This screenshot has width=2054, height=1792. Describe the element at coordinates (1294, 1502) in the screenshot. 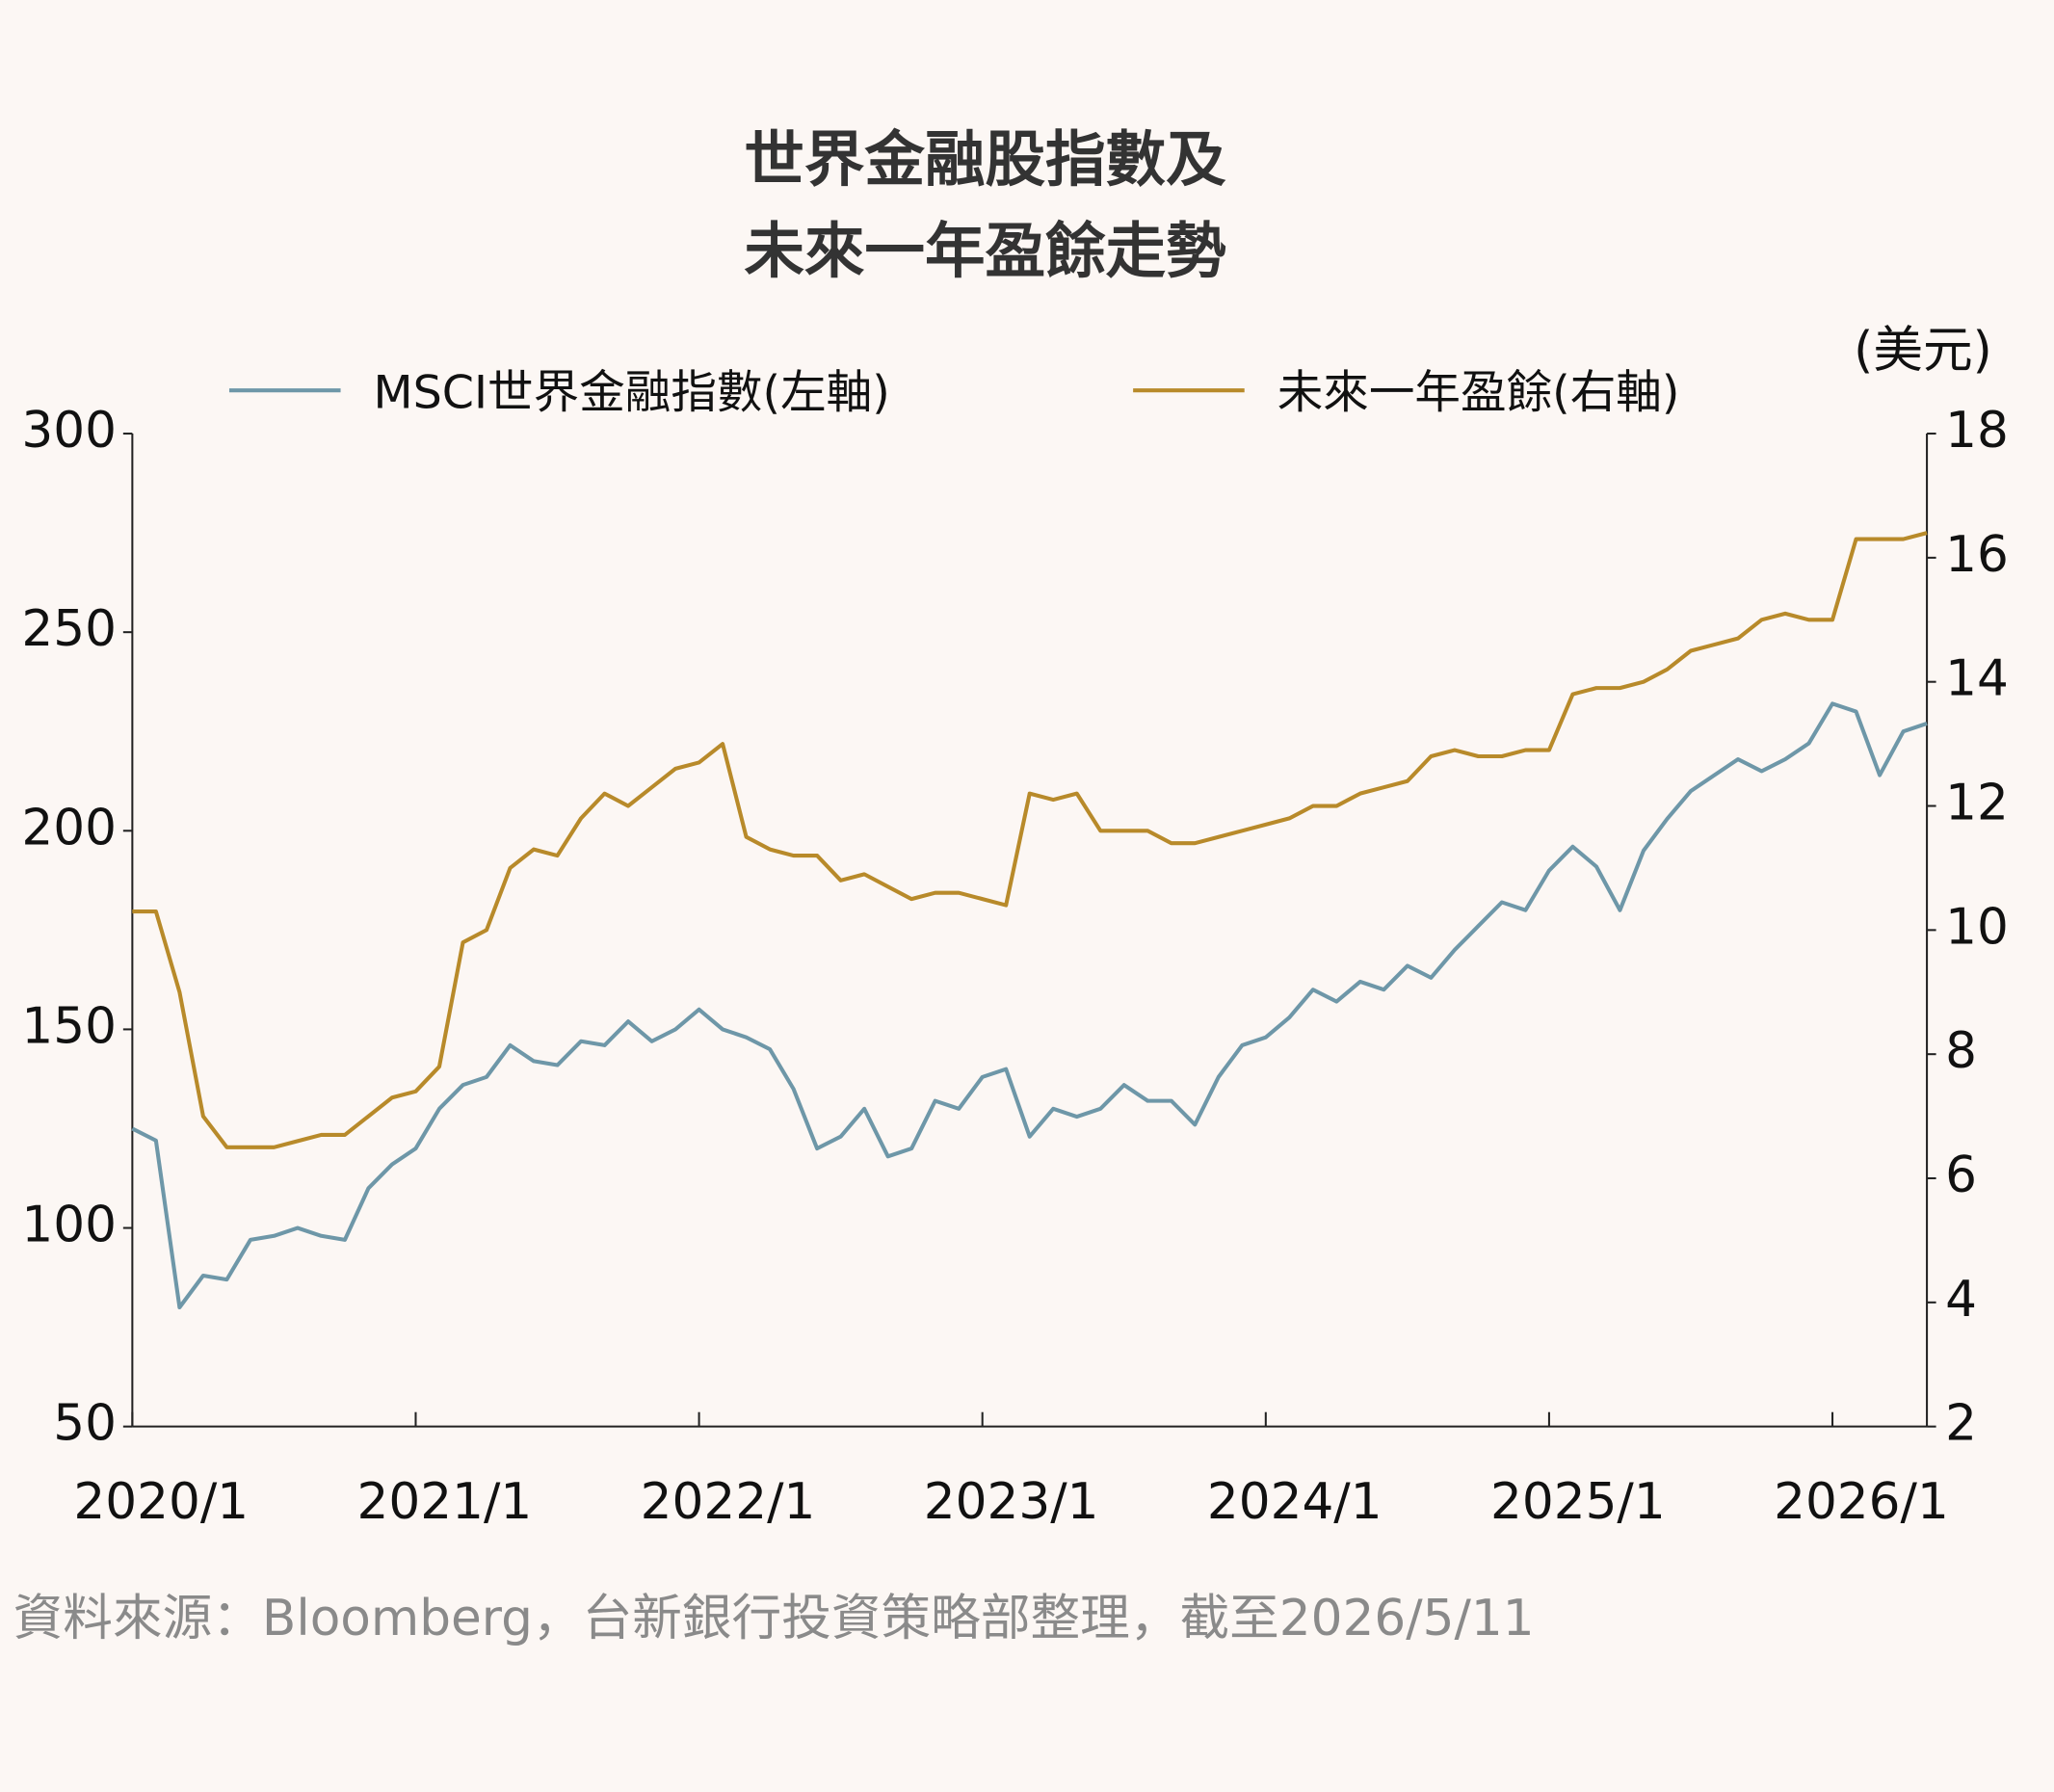

I see `x-tick-label: 2024/1` at that location.